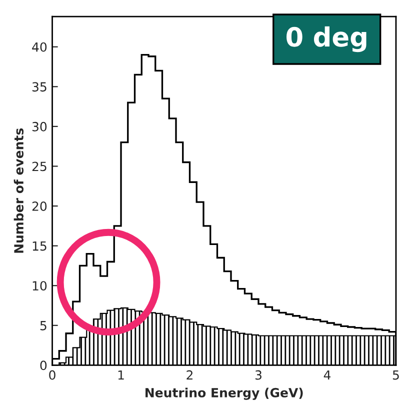 This screenshot has height=415, width=402. I want to click on x-axis-title: Neutrino Energy (GeV), so click(224, 394).